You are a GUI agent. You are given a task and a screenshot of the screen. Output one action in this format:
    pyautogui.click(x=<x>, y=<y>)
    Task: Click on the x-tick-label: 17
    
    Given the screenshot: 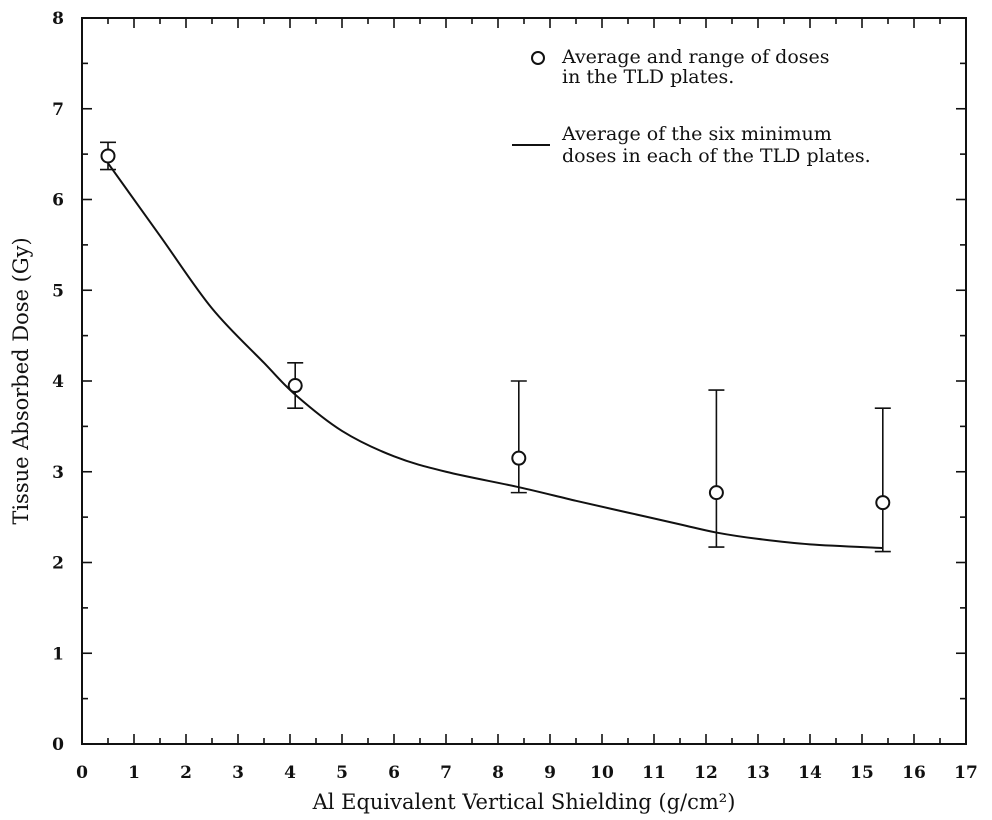 What is the action you would take?
    pyautogui.click(x=966, y=773)
    